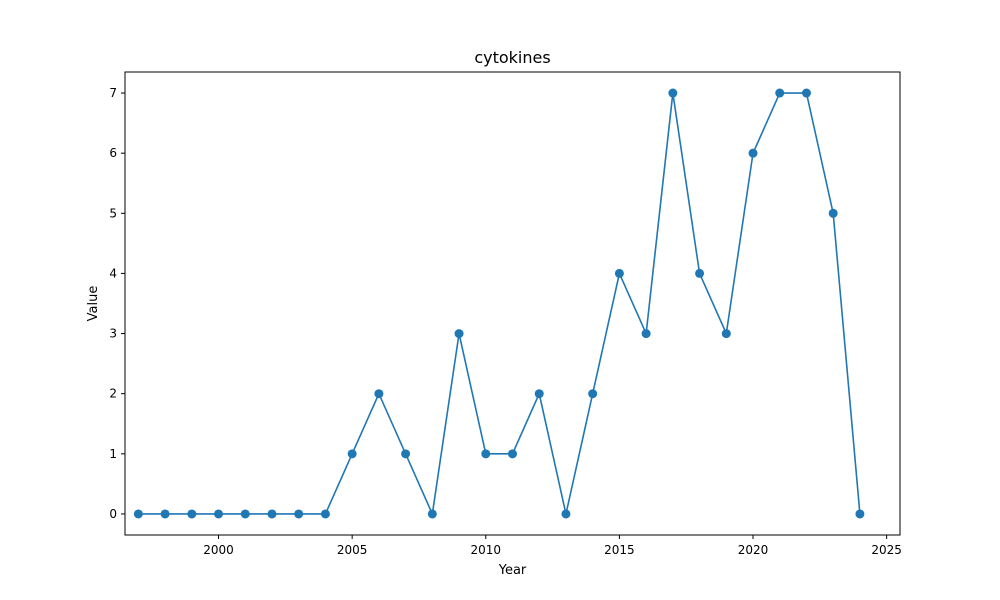  Describe the element at coordinates (218, 550) in the screenshot. I see `x-tick-label: 2000` at that location.